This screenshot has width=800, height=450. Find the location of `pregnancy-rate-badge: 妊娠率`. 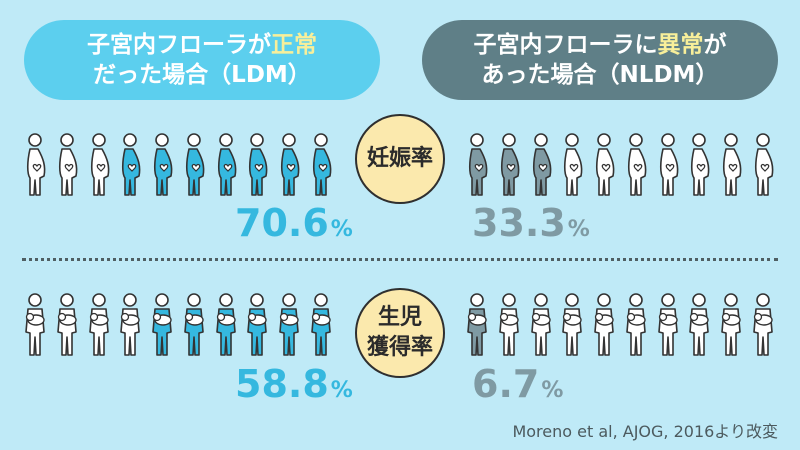

pregnancy-rate-badge: 妊娠率 is located at coordinates (400, 159).